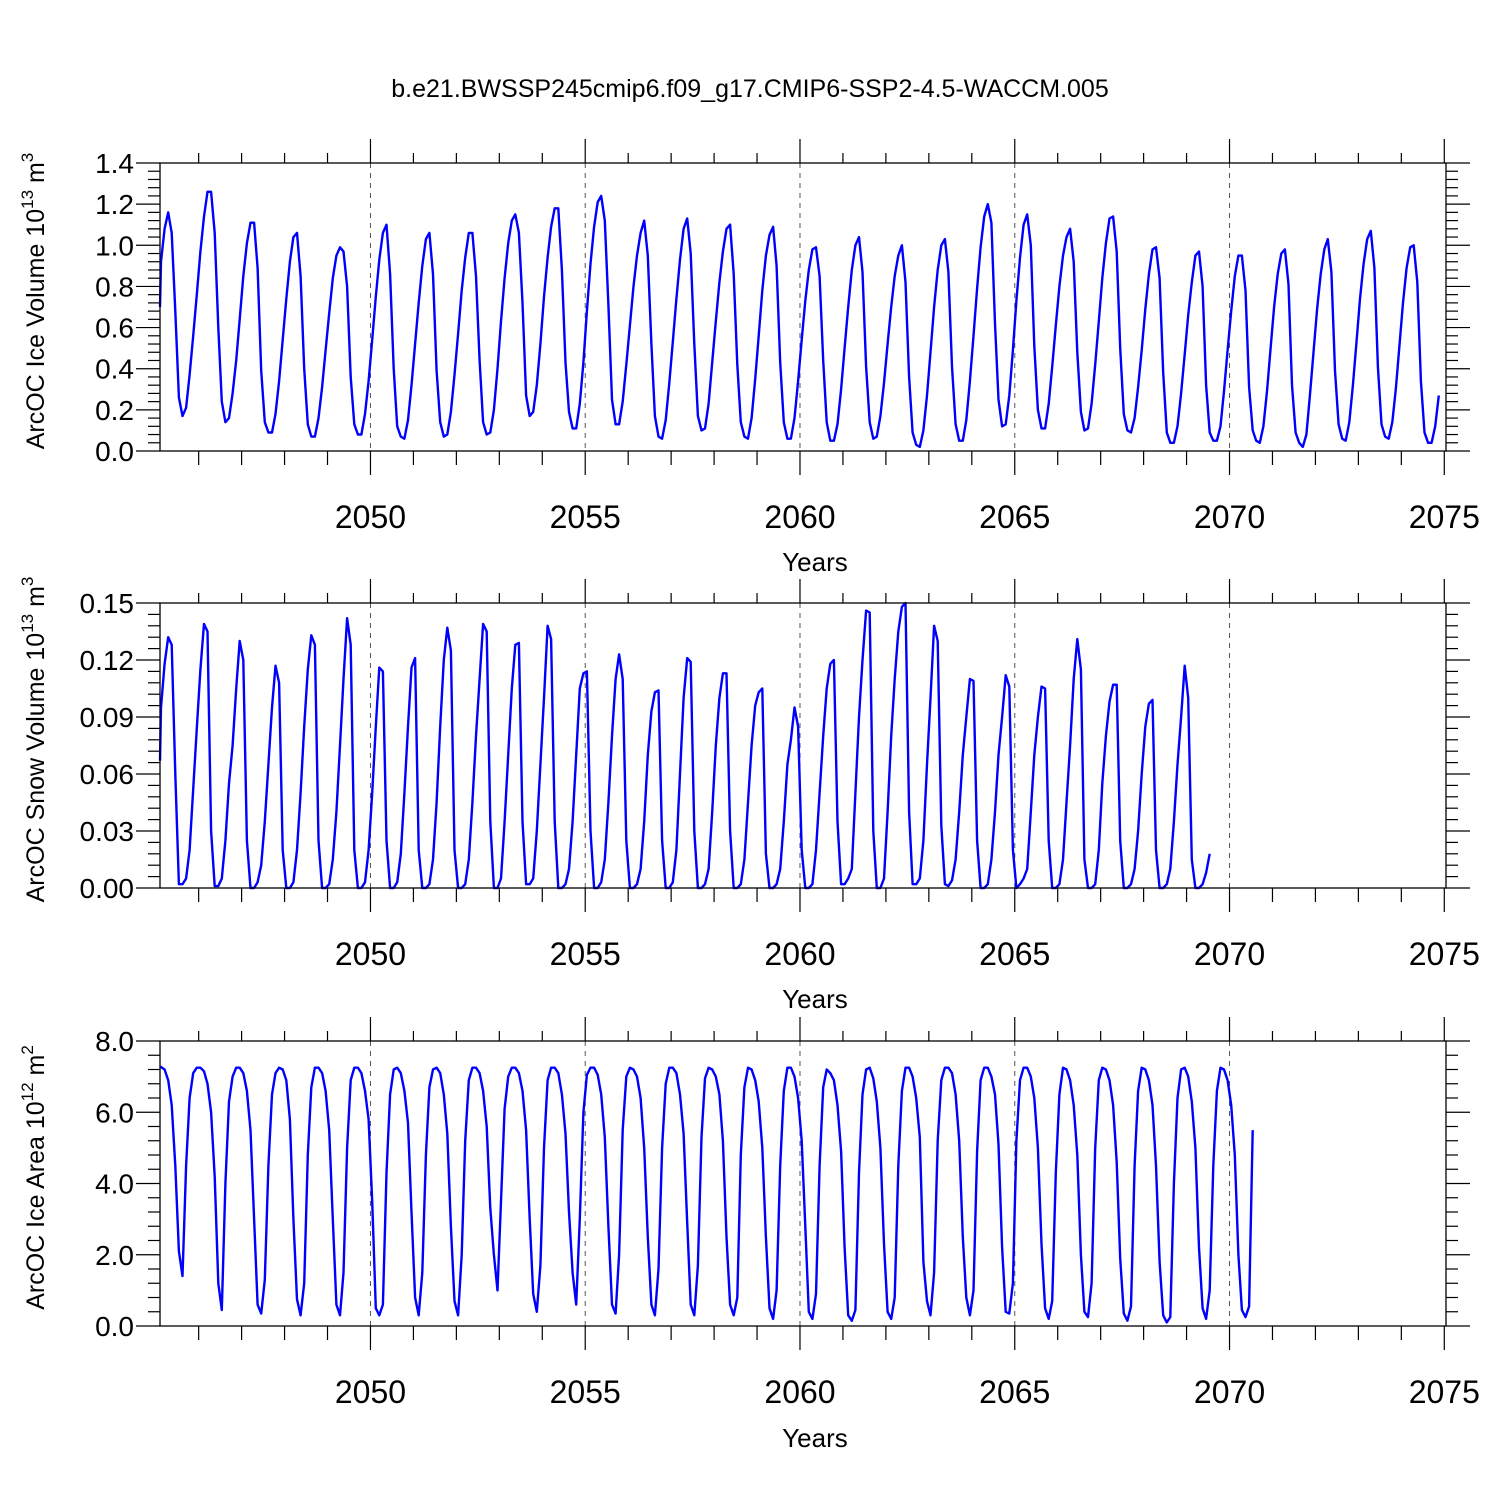 The width and height of the screenshot is (1500, 1500). What do you see at coordinates (114, 1112) in the screenshot?
I see `y-tick-label-6.0: 6.0` at bounding box center [114, 1112].